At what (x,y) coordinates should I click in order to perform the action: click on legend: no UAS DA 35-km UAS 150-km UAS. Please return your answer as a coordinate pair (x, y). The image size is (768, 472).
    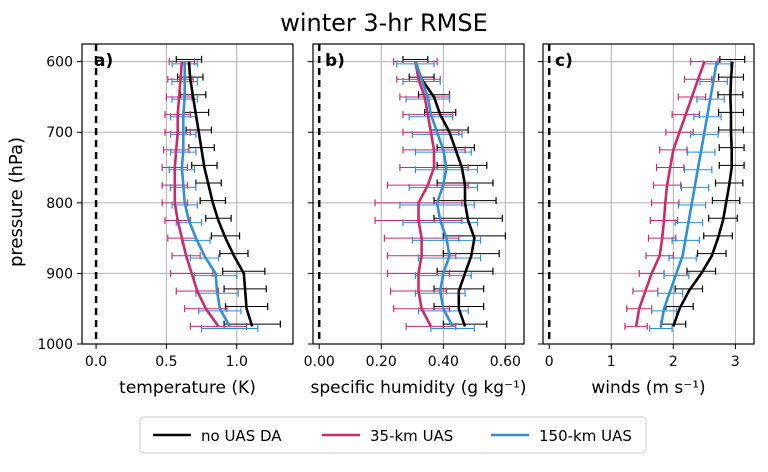
    Looking at the image, I should click on (393, 435).